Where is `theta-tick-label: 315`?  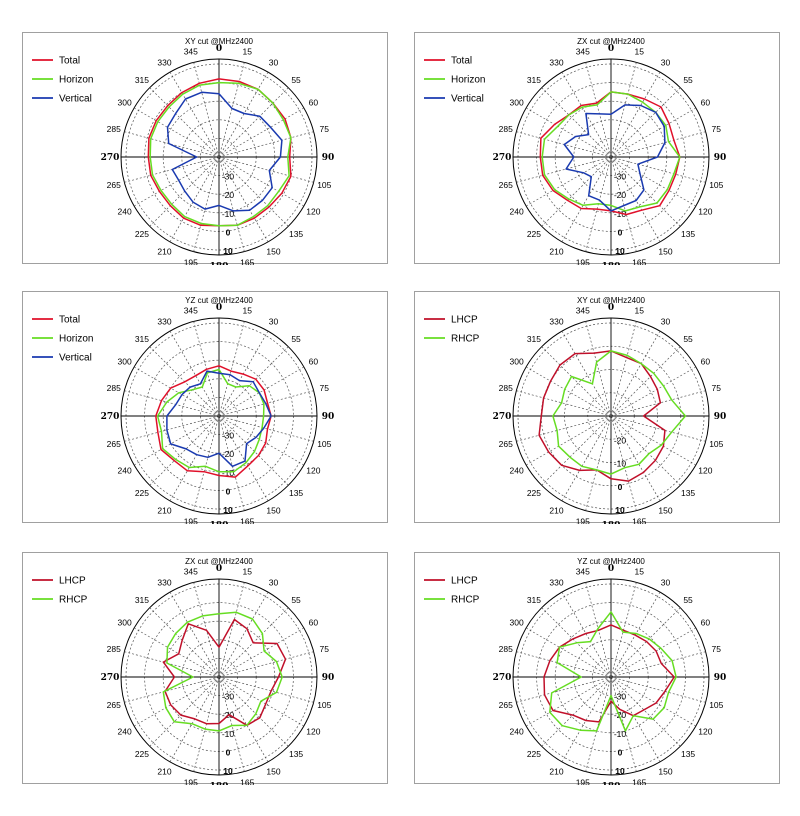 theta-tick-label: 315 is located at coordinates (142, 339).